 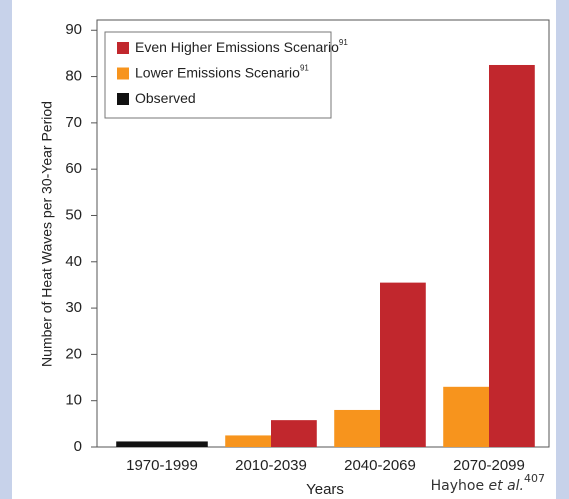 I want to click on legend-box, so click(x=218, y=75).